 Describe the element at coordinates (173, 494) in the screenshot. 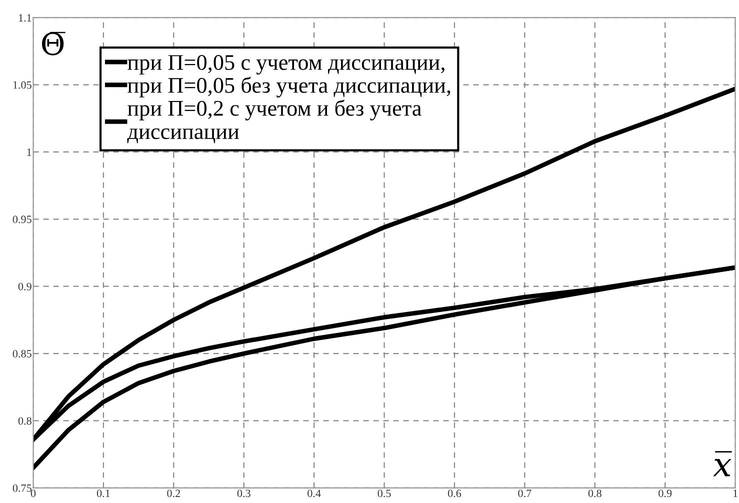

I see `x-tick-label: 0.2` at that location.